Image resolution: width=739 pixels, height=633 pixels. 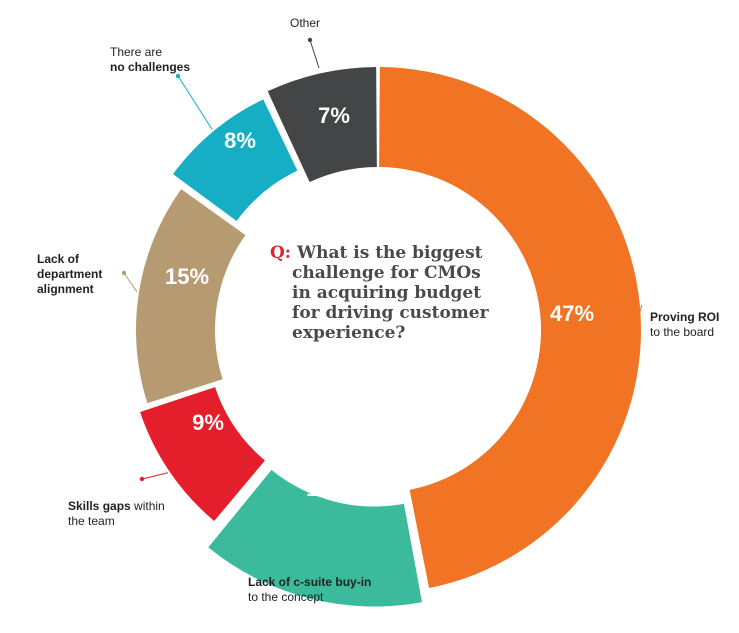 I want to click on value-label-other: 7%, so click(x=334, y=115).